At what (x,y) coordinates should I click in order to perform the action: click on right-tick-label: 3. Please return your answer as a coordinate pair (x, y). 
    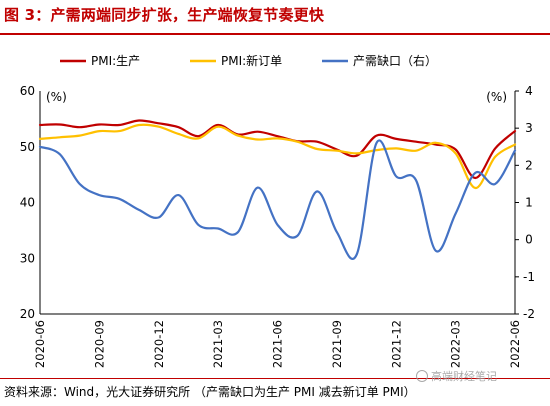
    Looking at the image, I should click on (529, 128).